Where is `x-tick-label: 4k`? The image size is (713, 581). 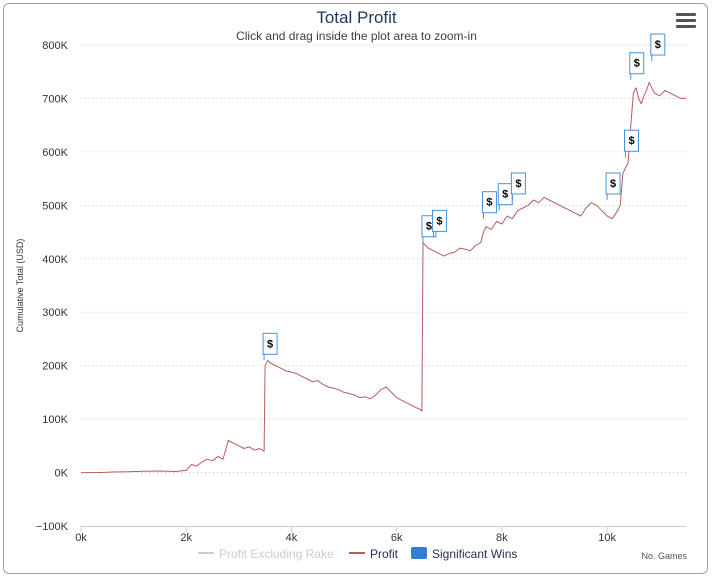 x-tick-label: 4k is located at coordinates (292, 538).